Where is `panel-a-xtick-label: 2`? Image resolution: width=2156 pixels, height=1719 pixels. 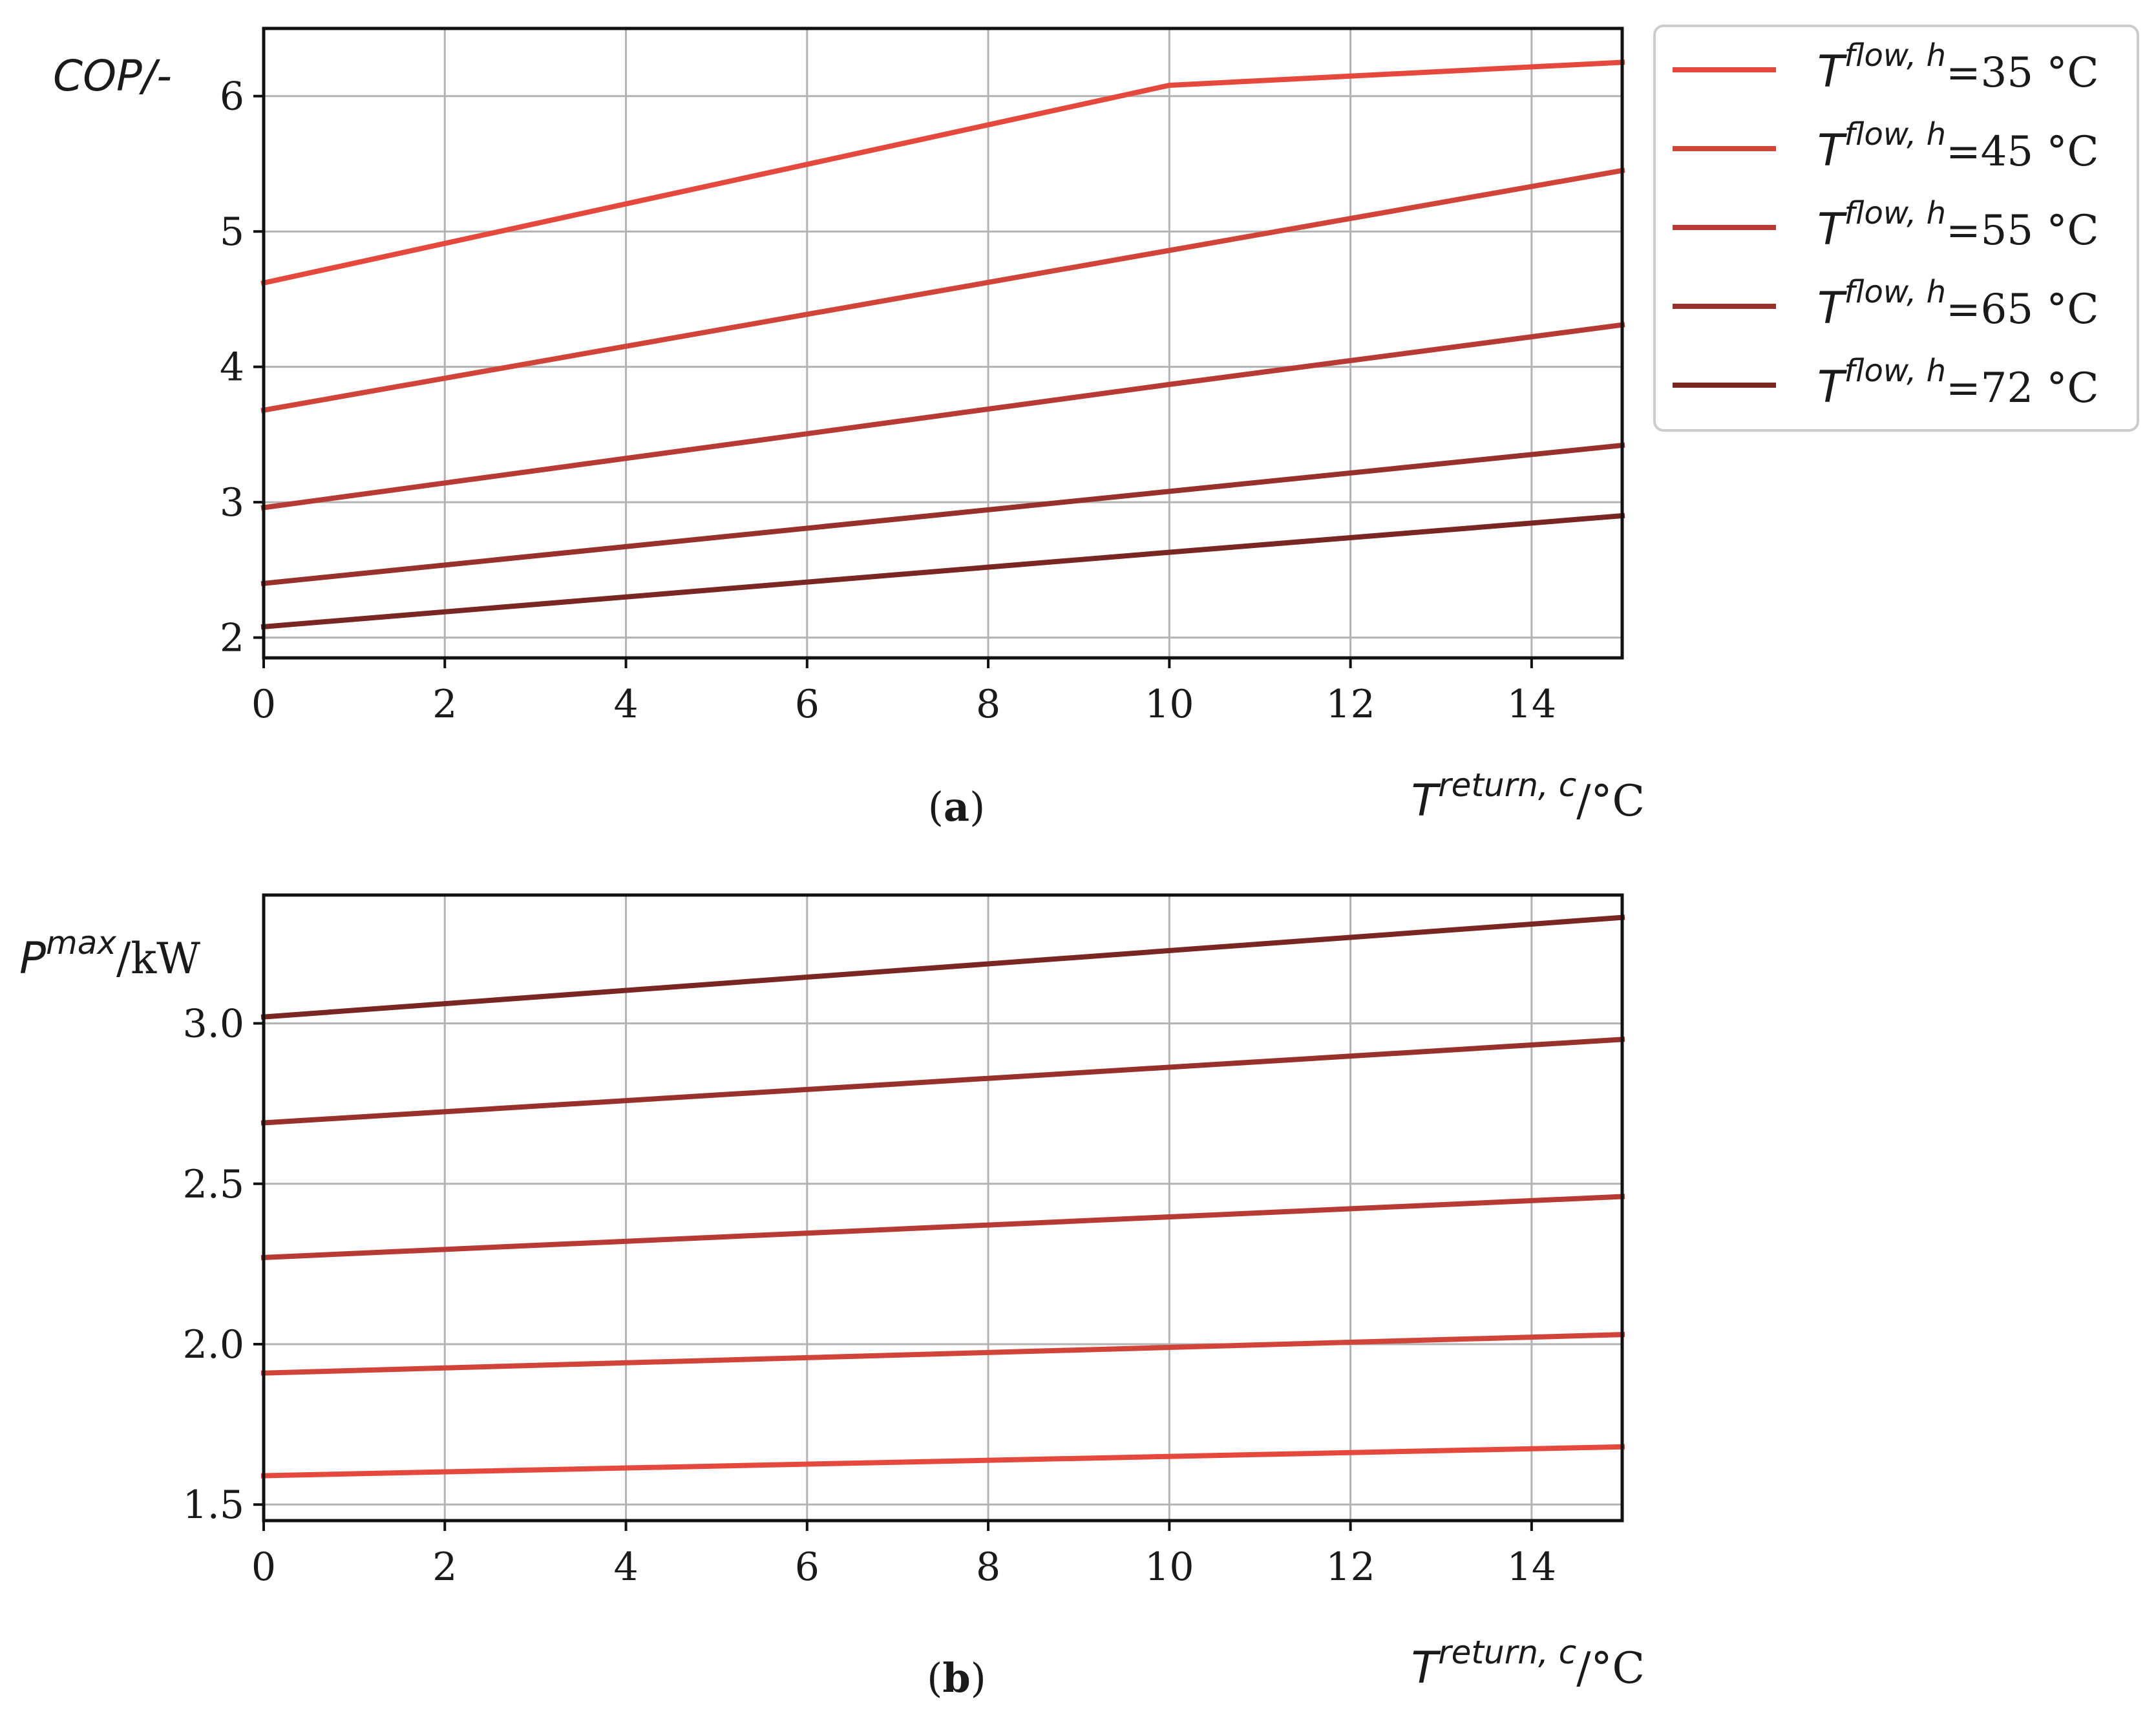 panel-a-xtick-label: 2 is located at coordinates (445, 704).